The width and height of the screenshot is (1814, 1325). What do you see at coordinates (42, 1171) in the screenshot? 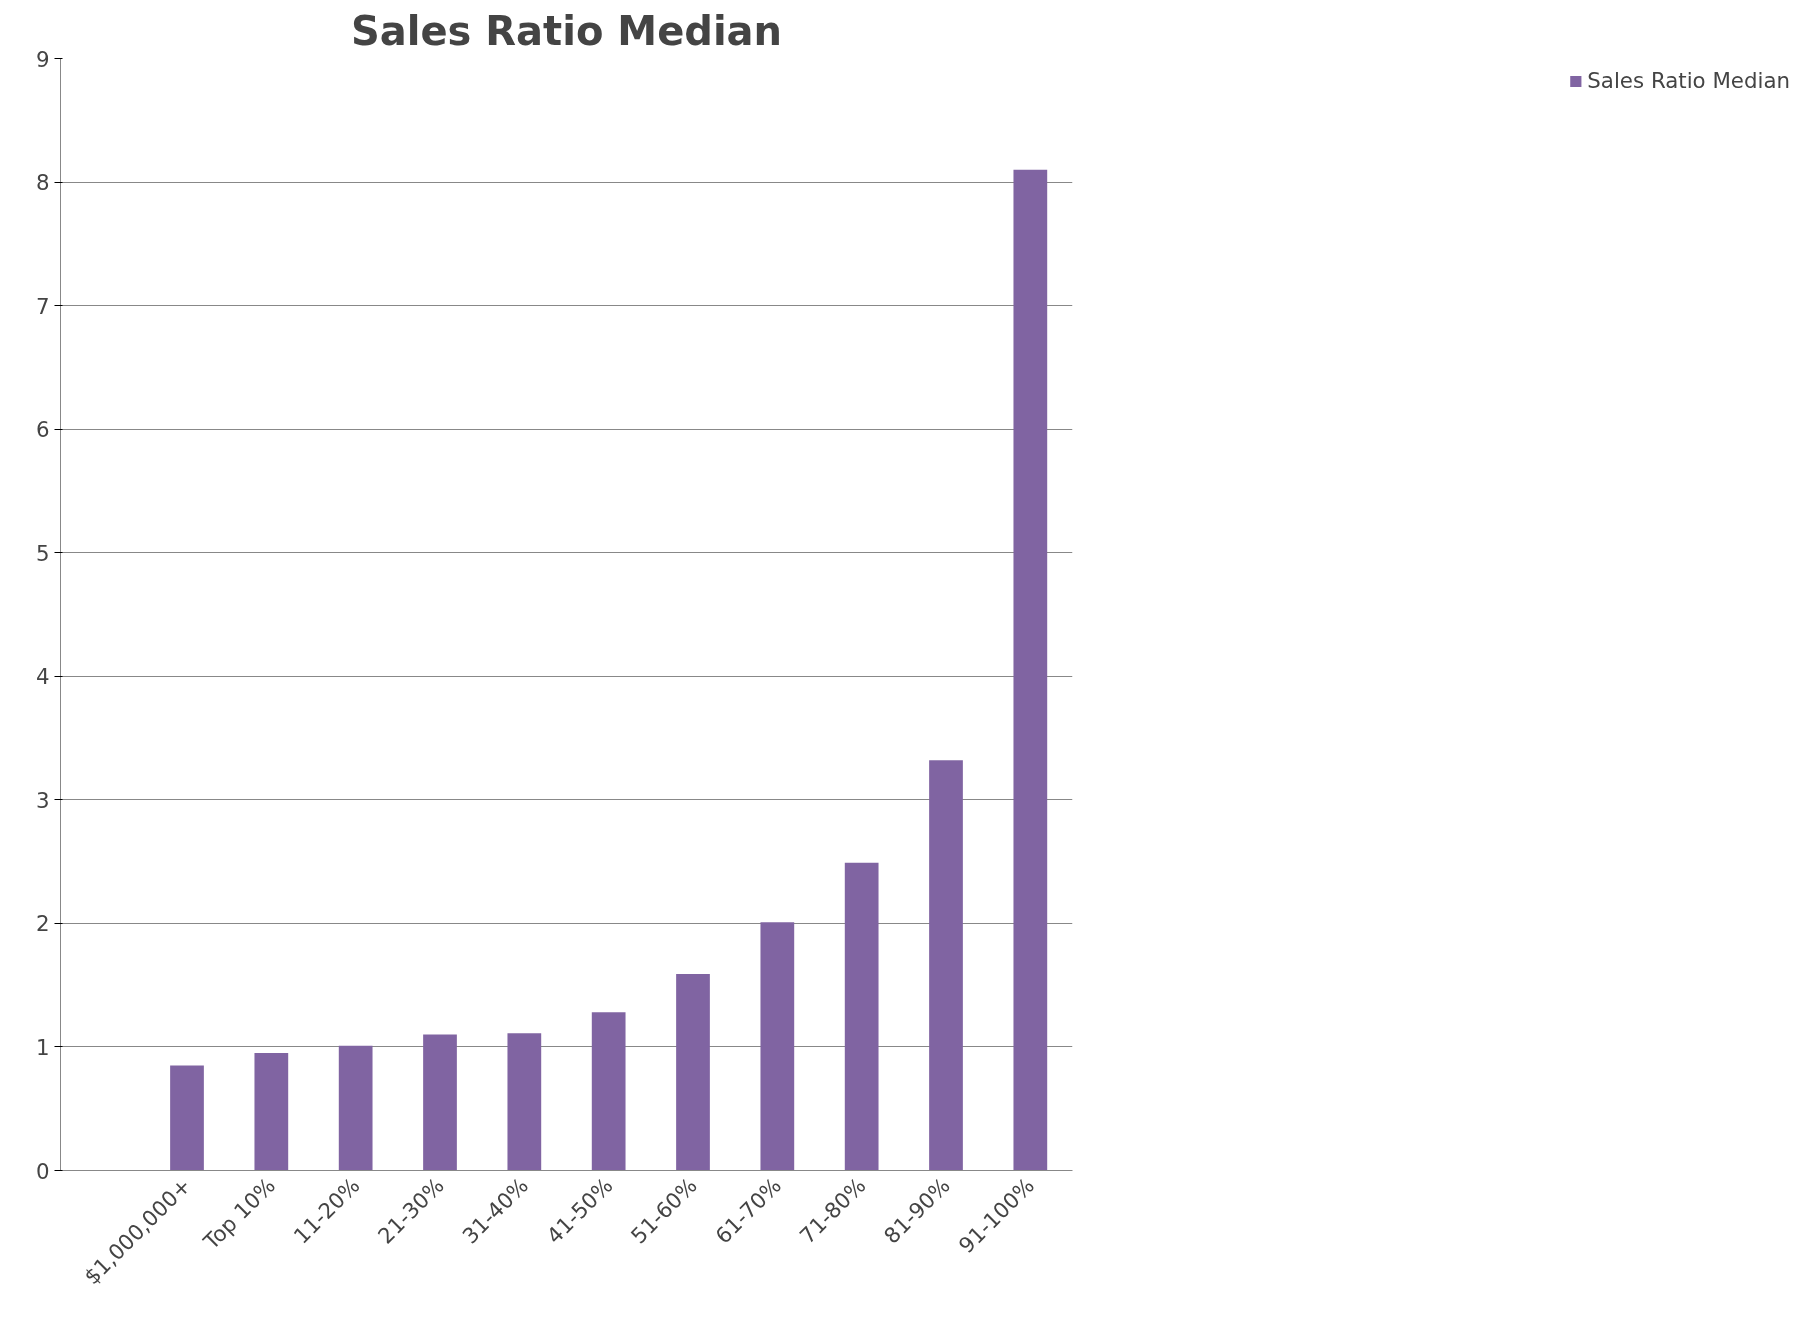
I see `y-tick-label: 0` at bounding box center [42, 1171].